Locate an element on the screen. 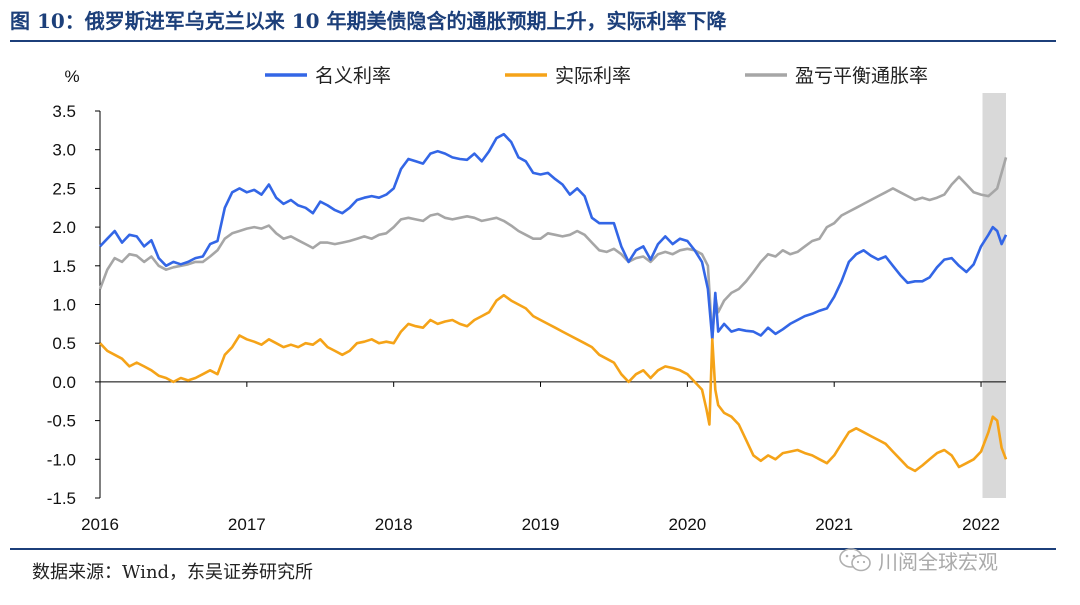 This screenshot has width=1080, height=605. legend: 名义利率 实际利率 盈亏平衡通胀率 is located at coordinates (596, 76).